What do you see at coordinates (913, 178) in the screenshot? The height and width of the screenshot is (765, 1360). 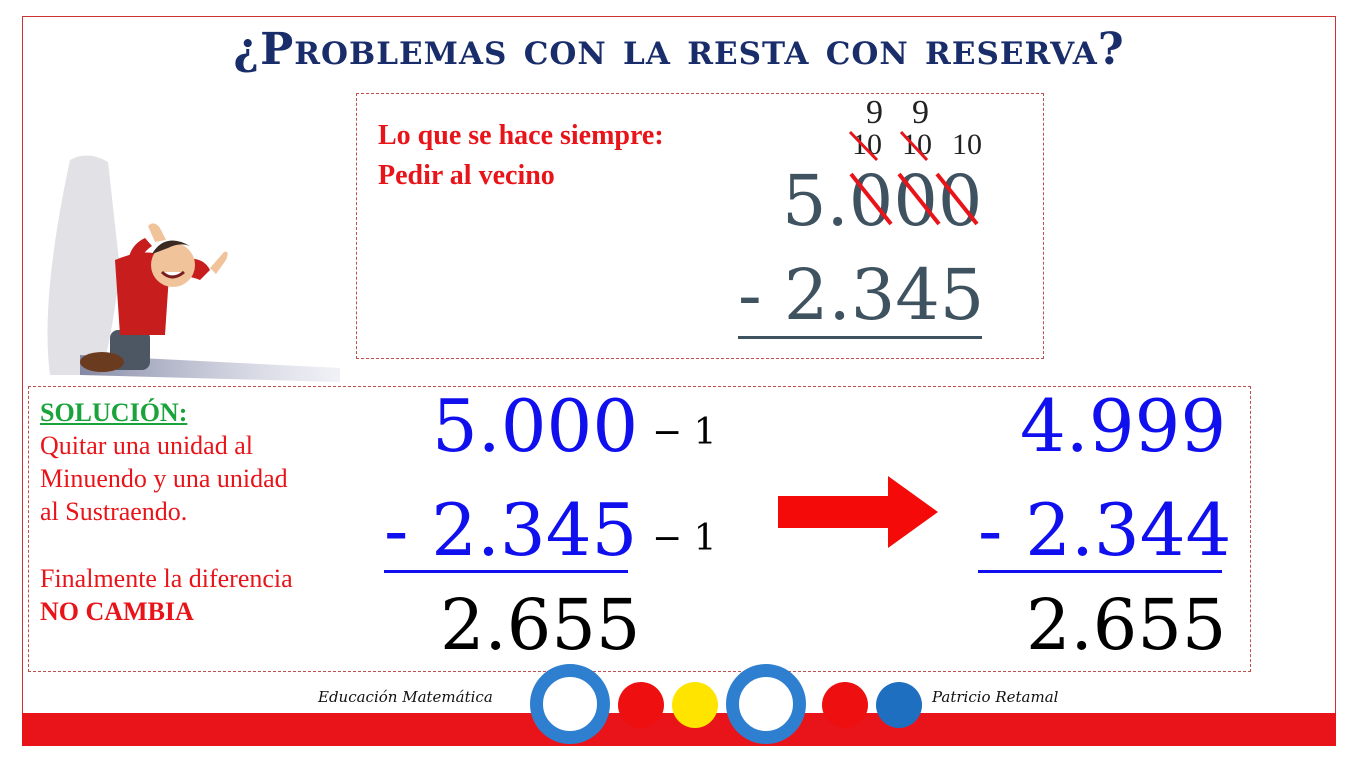 I see `strike-marks` at bounding box center [913, 178].